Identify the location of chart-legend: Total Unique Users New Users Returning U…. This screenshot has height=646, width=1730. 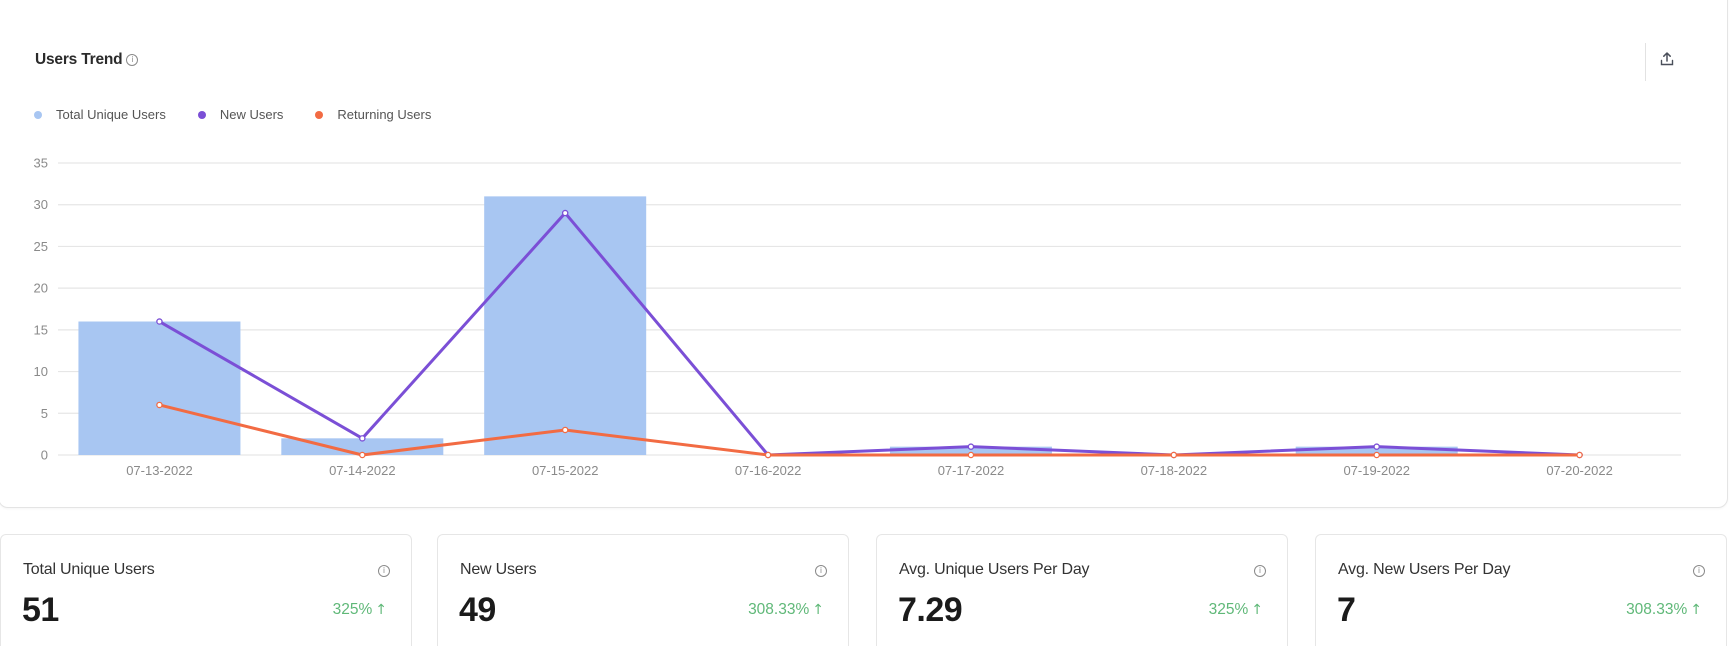
(248, 114).